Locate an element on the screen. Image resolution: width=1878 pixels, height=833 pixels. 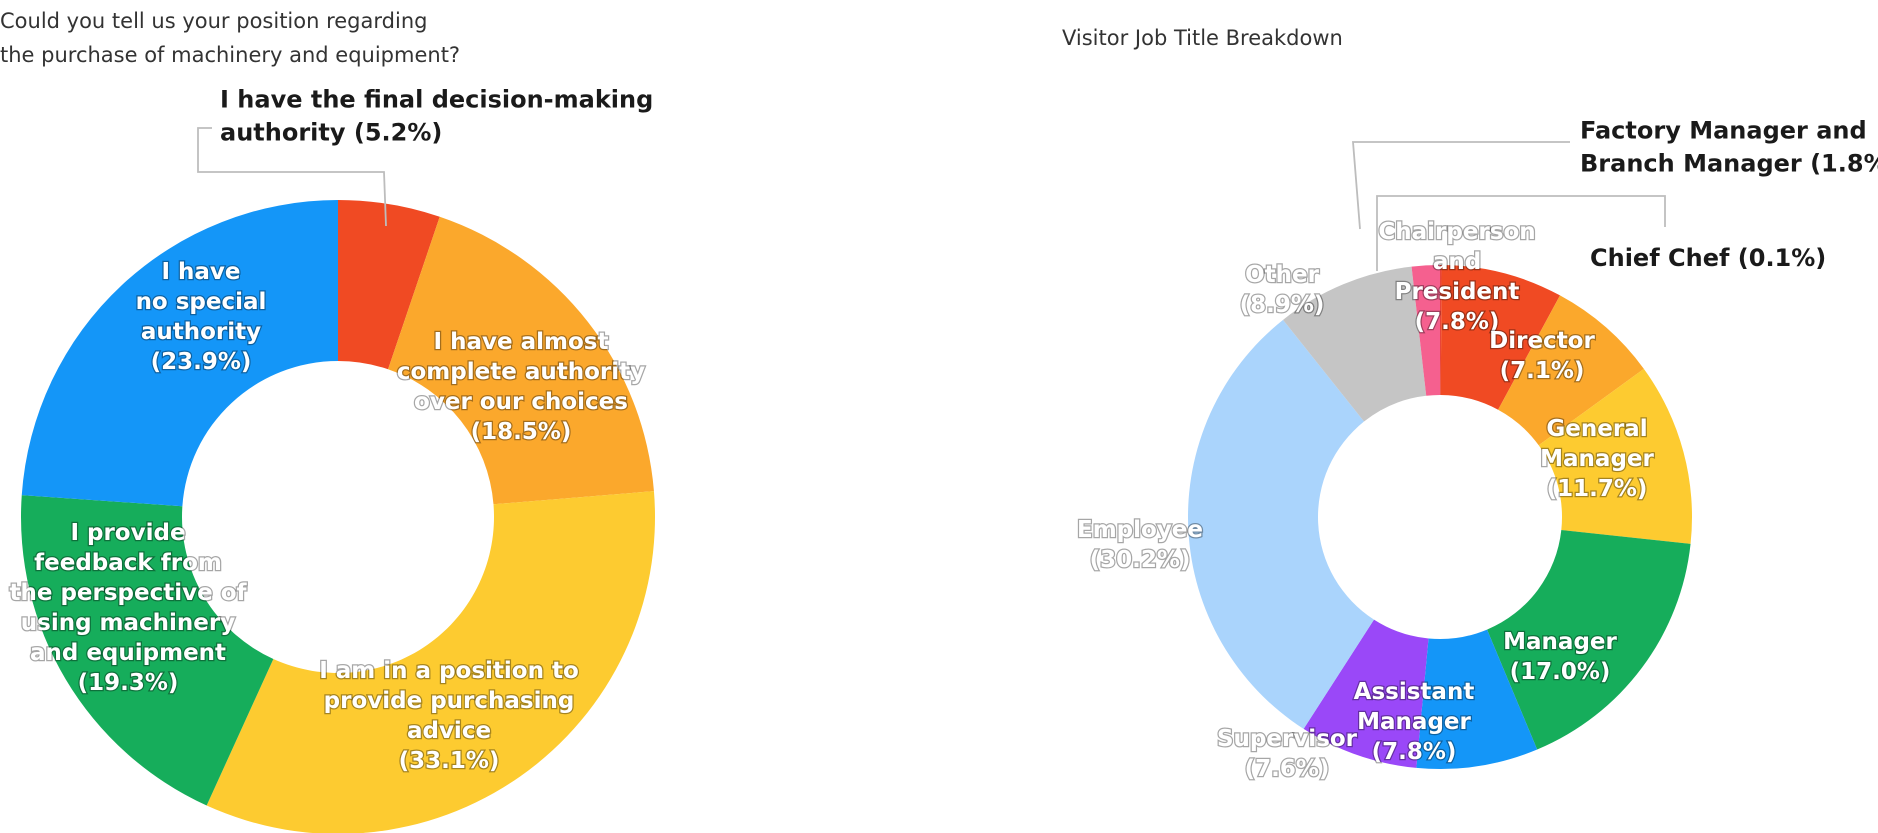
slice-i-have-no-special-authority is located at coordinates (179, 353).